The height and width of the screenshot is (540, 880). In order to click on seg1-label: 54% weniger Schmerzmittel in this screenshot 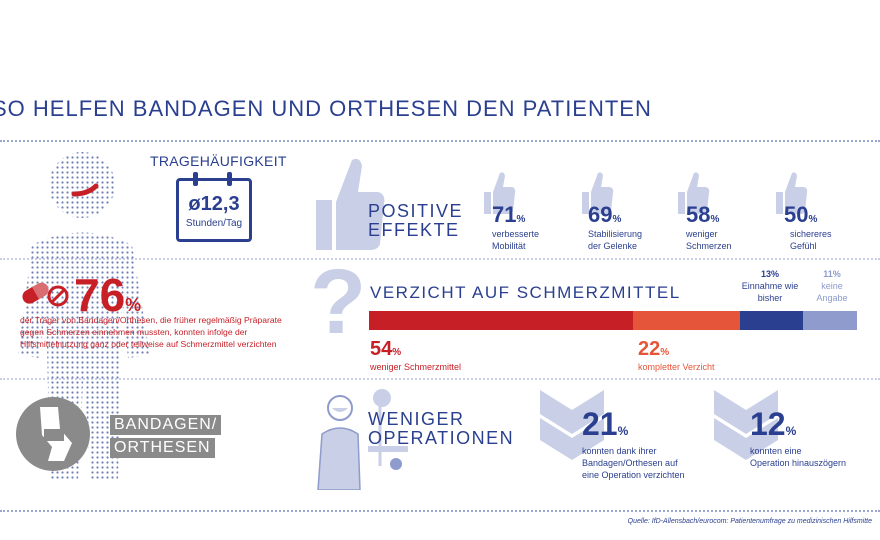, I will do `click(416, 355)`.